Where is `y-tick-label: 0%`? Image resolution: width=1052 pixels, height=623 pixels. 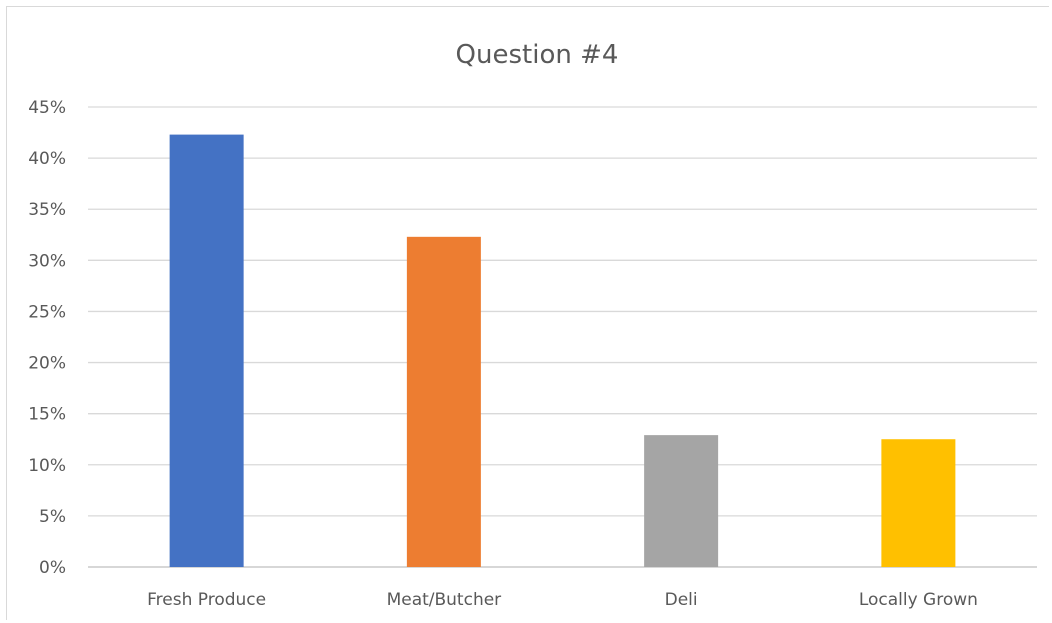
y-tick-label: 0% is located at coordinates (52, 568).